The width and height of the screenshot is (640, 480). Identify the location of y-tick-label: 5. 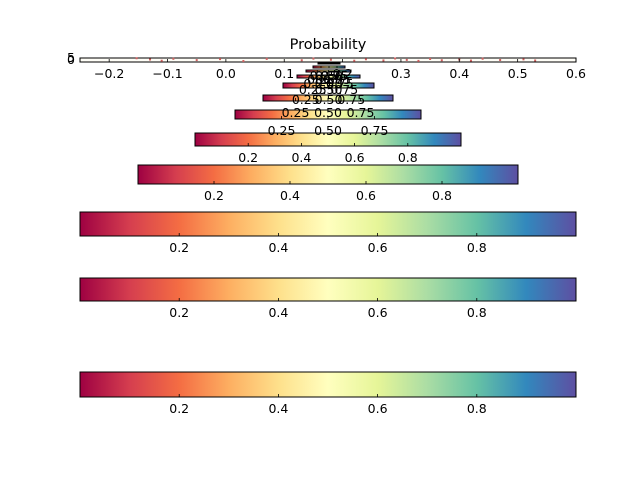
(71, 57).